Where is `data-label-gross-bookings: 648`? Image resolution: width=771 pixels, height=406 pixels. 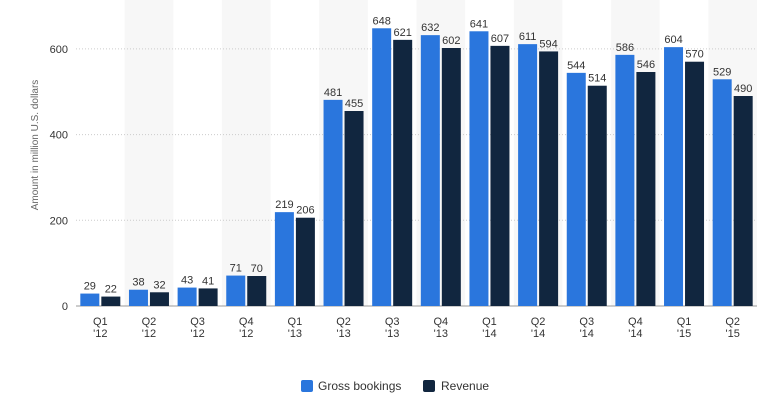 data-label-gross-bookings: 648 is located at coordinates (381, 21).